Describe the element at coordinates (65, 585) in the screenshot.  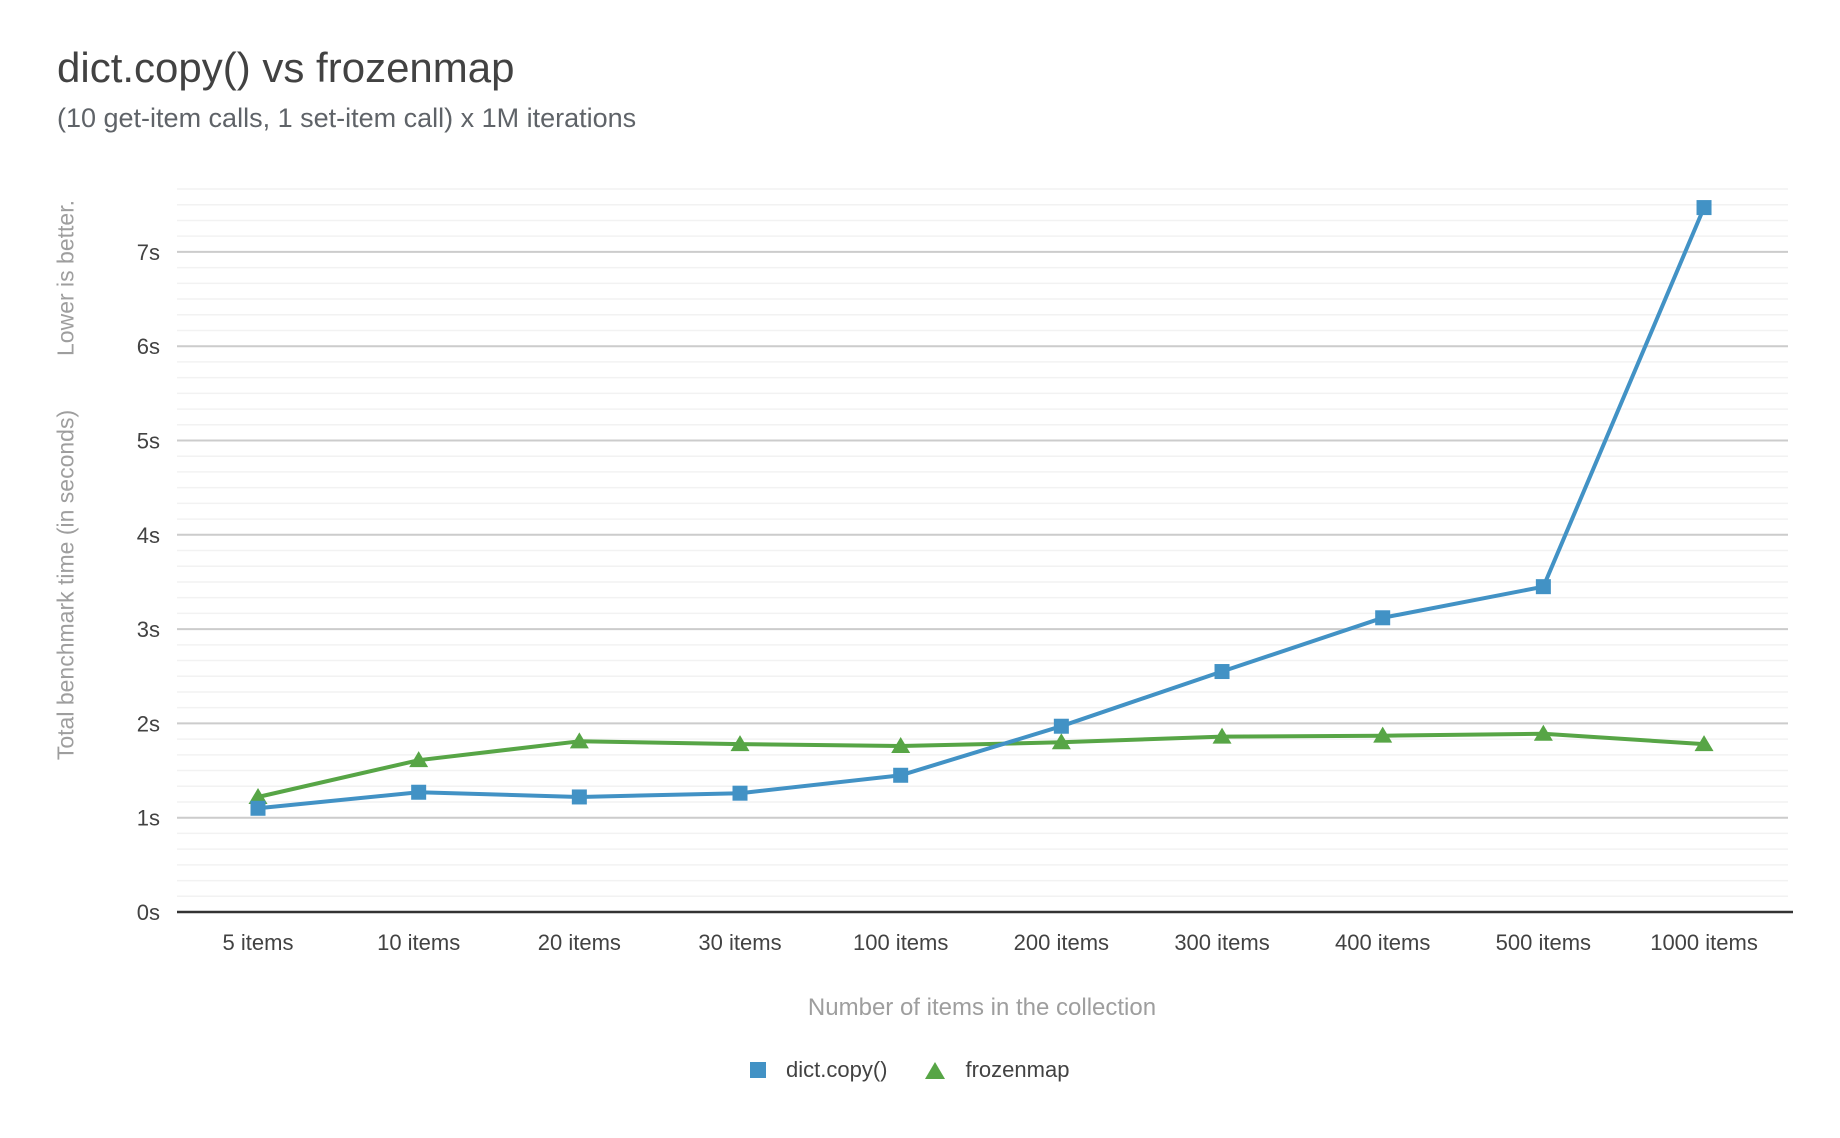
I see `y-axis-title: Total benchmark time (in seconds)` at that location.